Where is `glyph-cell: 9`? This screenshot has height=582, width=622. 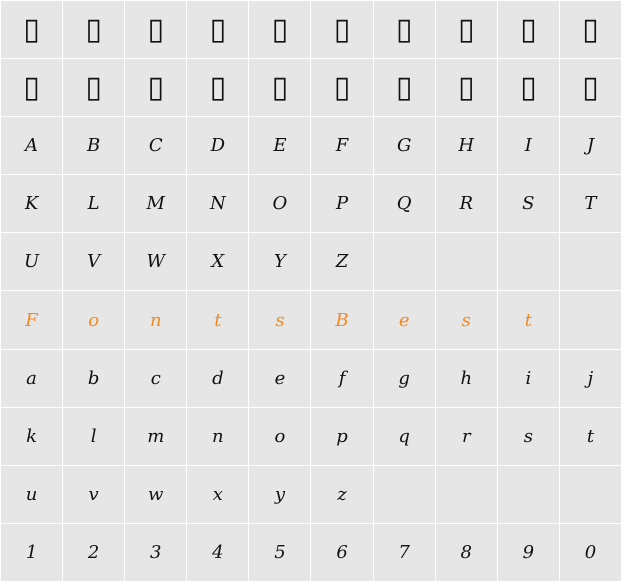 glyph-cell: 9 is located at coordinates (528, 552).